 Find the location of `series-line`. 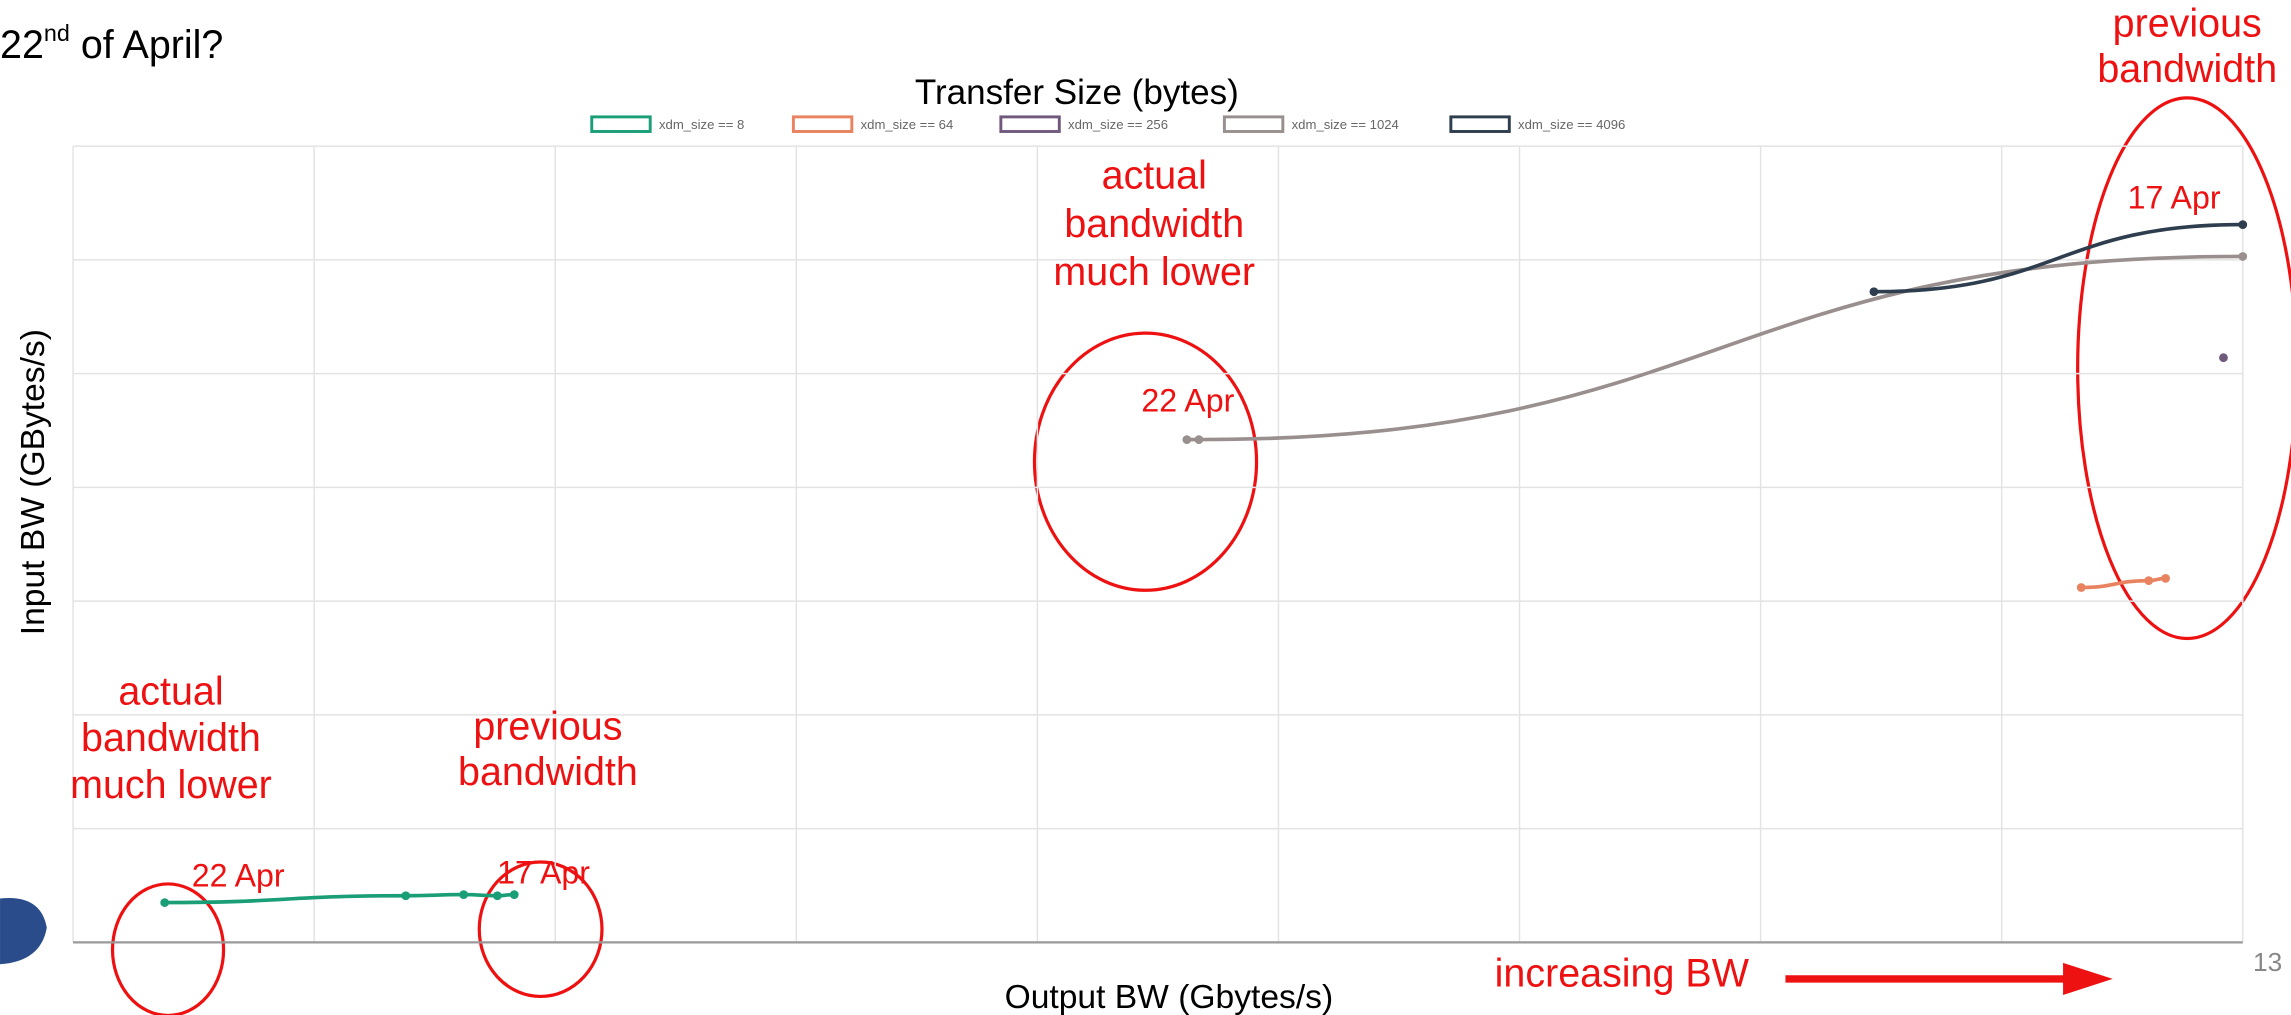

series-line is located at coordinates (2058, 258).